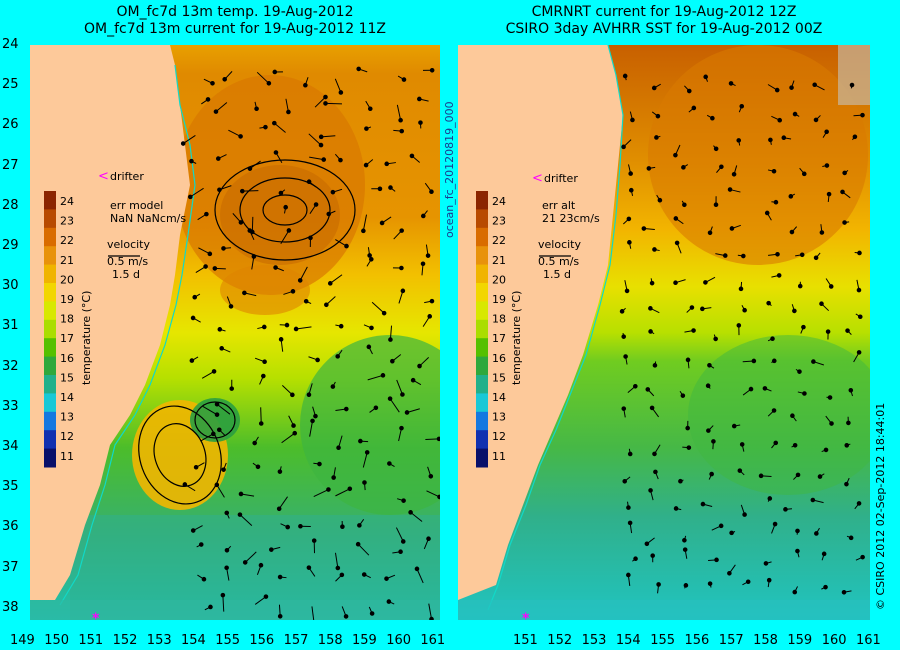 Image resolution: width=900 pixels, height=650 pixels. What do you see at coordinates (664, 12) in the screenshot?
I see `right-title-line1: CMRNRT current for 19-Aug-2012 12Z` at bounding box center [664, 12].